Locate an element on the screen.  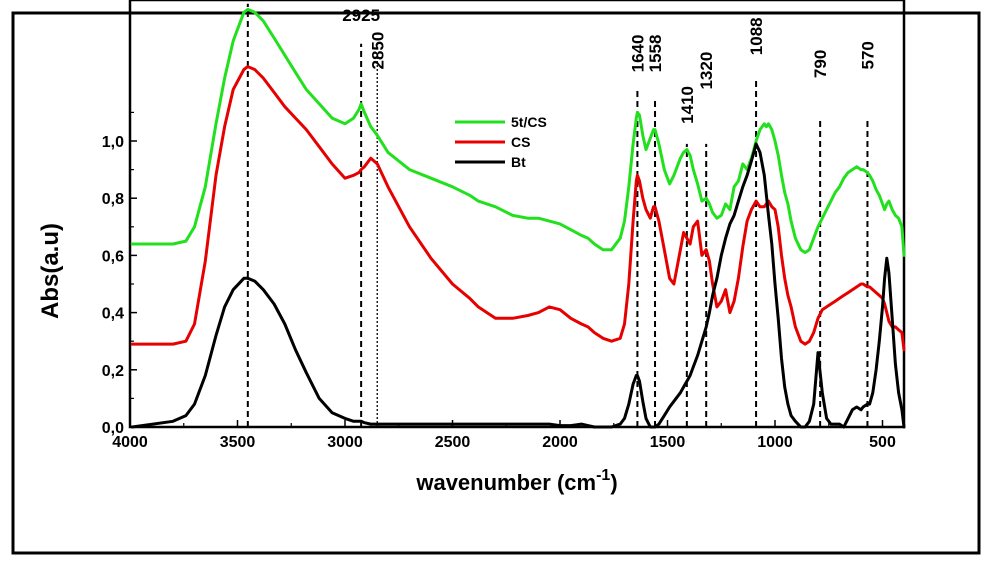
y-tick-label-0,8: 0,8 is located at coordinates (113, 199).